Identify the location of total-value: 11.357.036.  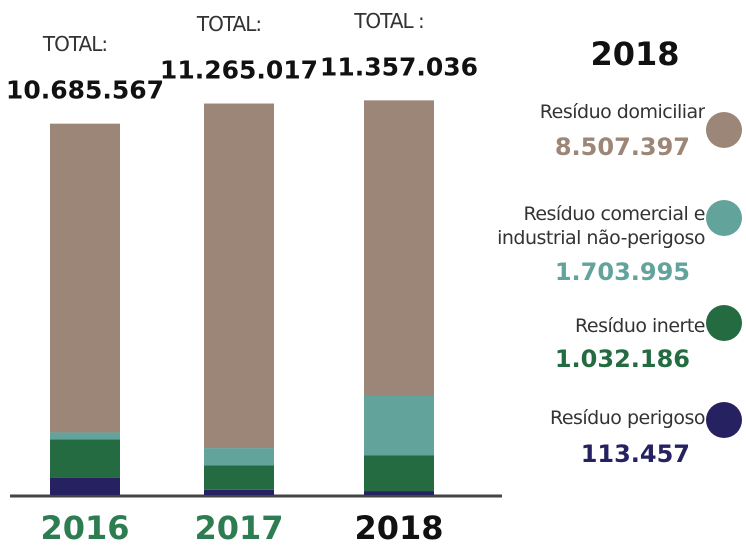
(399, 66).